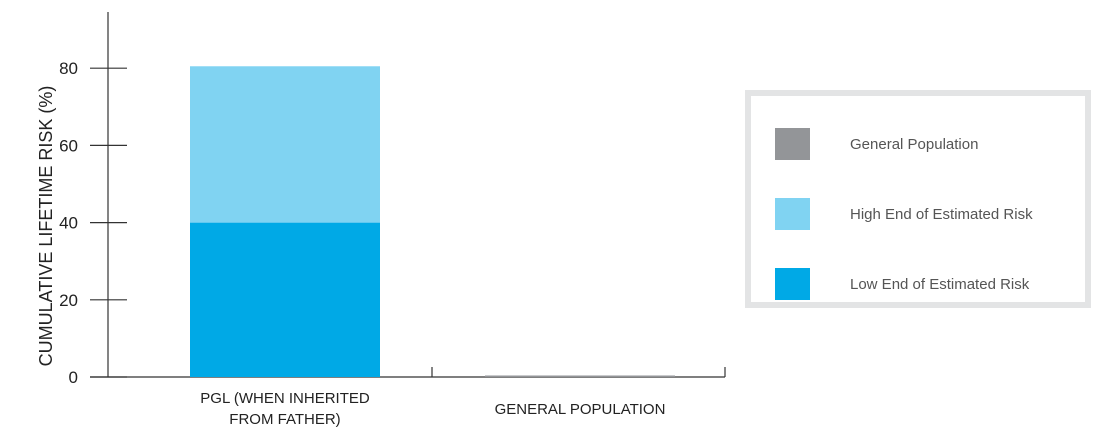  I want to click on y-tick-label: 80, so click(68, 68).